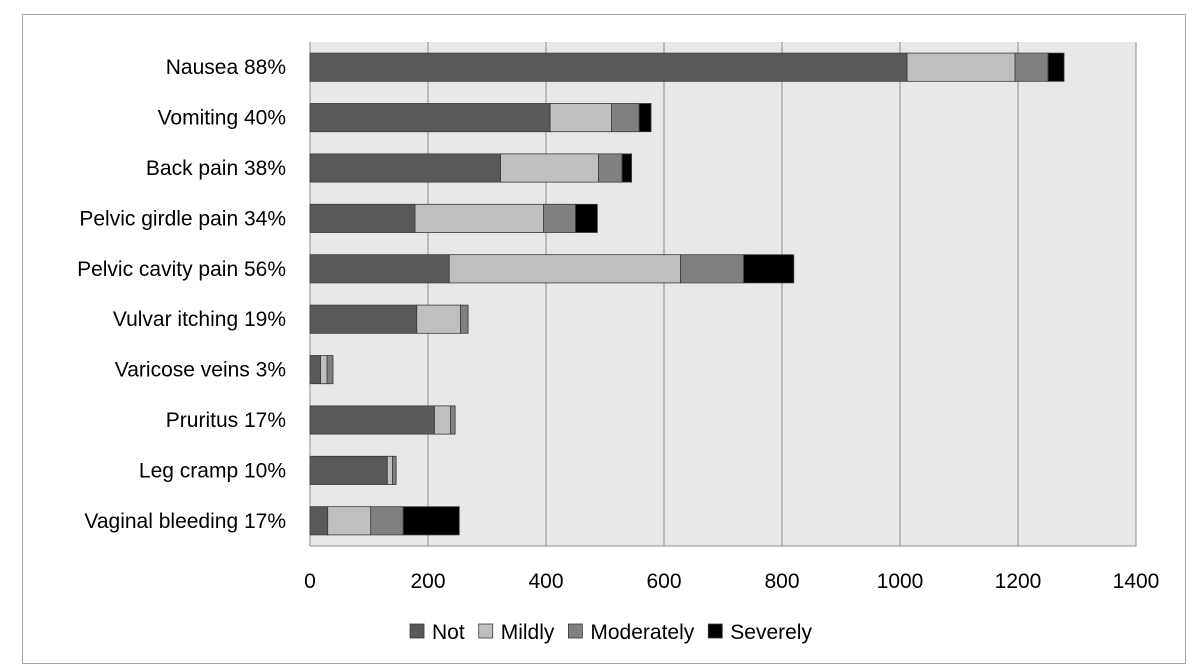 This screenshot has width=1198, height=671. I want to click on x-tick-label: 1000, so click(900, 581).